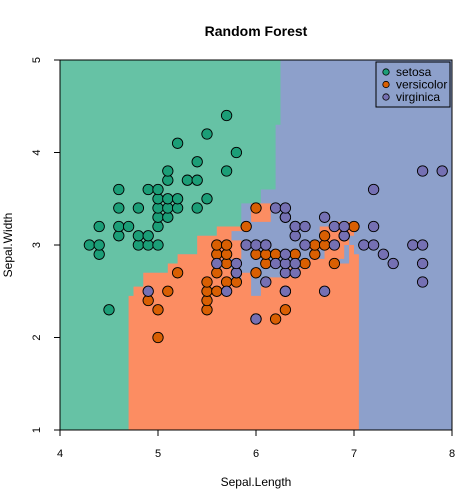 This screenshot has width=468, height=504. What do you see at coordinates (418, 97) in the screenshot?
I see `legend-label-virginica: virginica` at bounding box center [418, 97].